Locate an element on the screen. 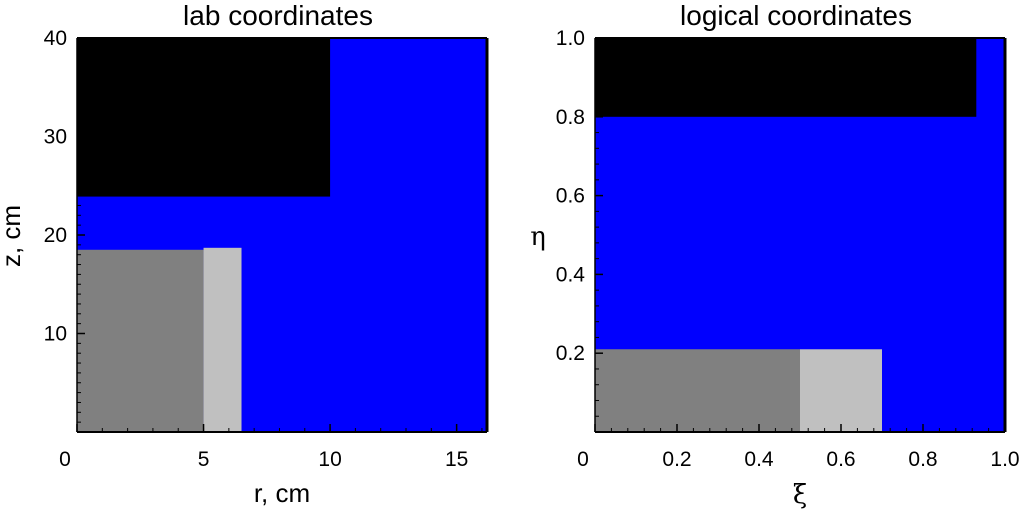  y-tick-label: 40 is located at coordinates (55, 38).